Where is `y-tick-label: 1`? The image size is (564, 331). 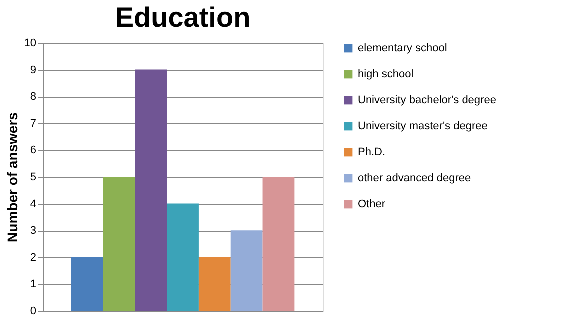 y-tick-label: 1 is located at coordinates (33, 284).